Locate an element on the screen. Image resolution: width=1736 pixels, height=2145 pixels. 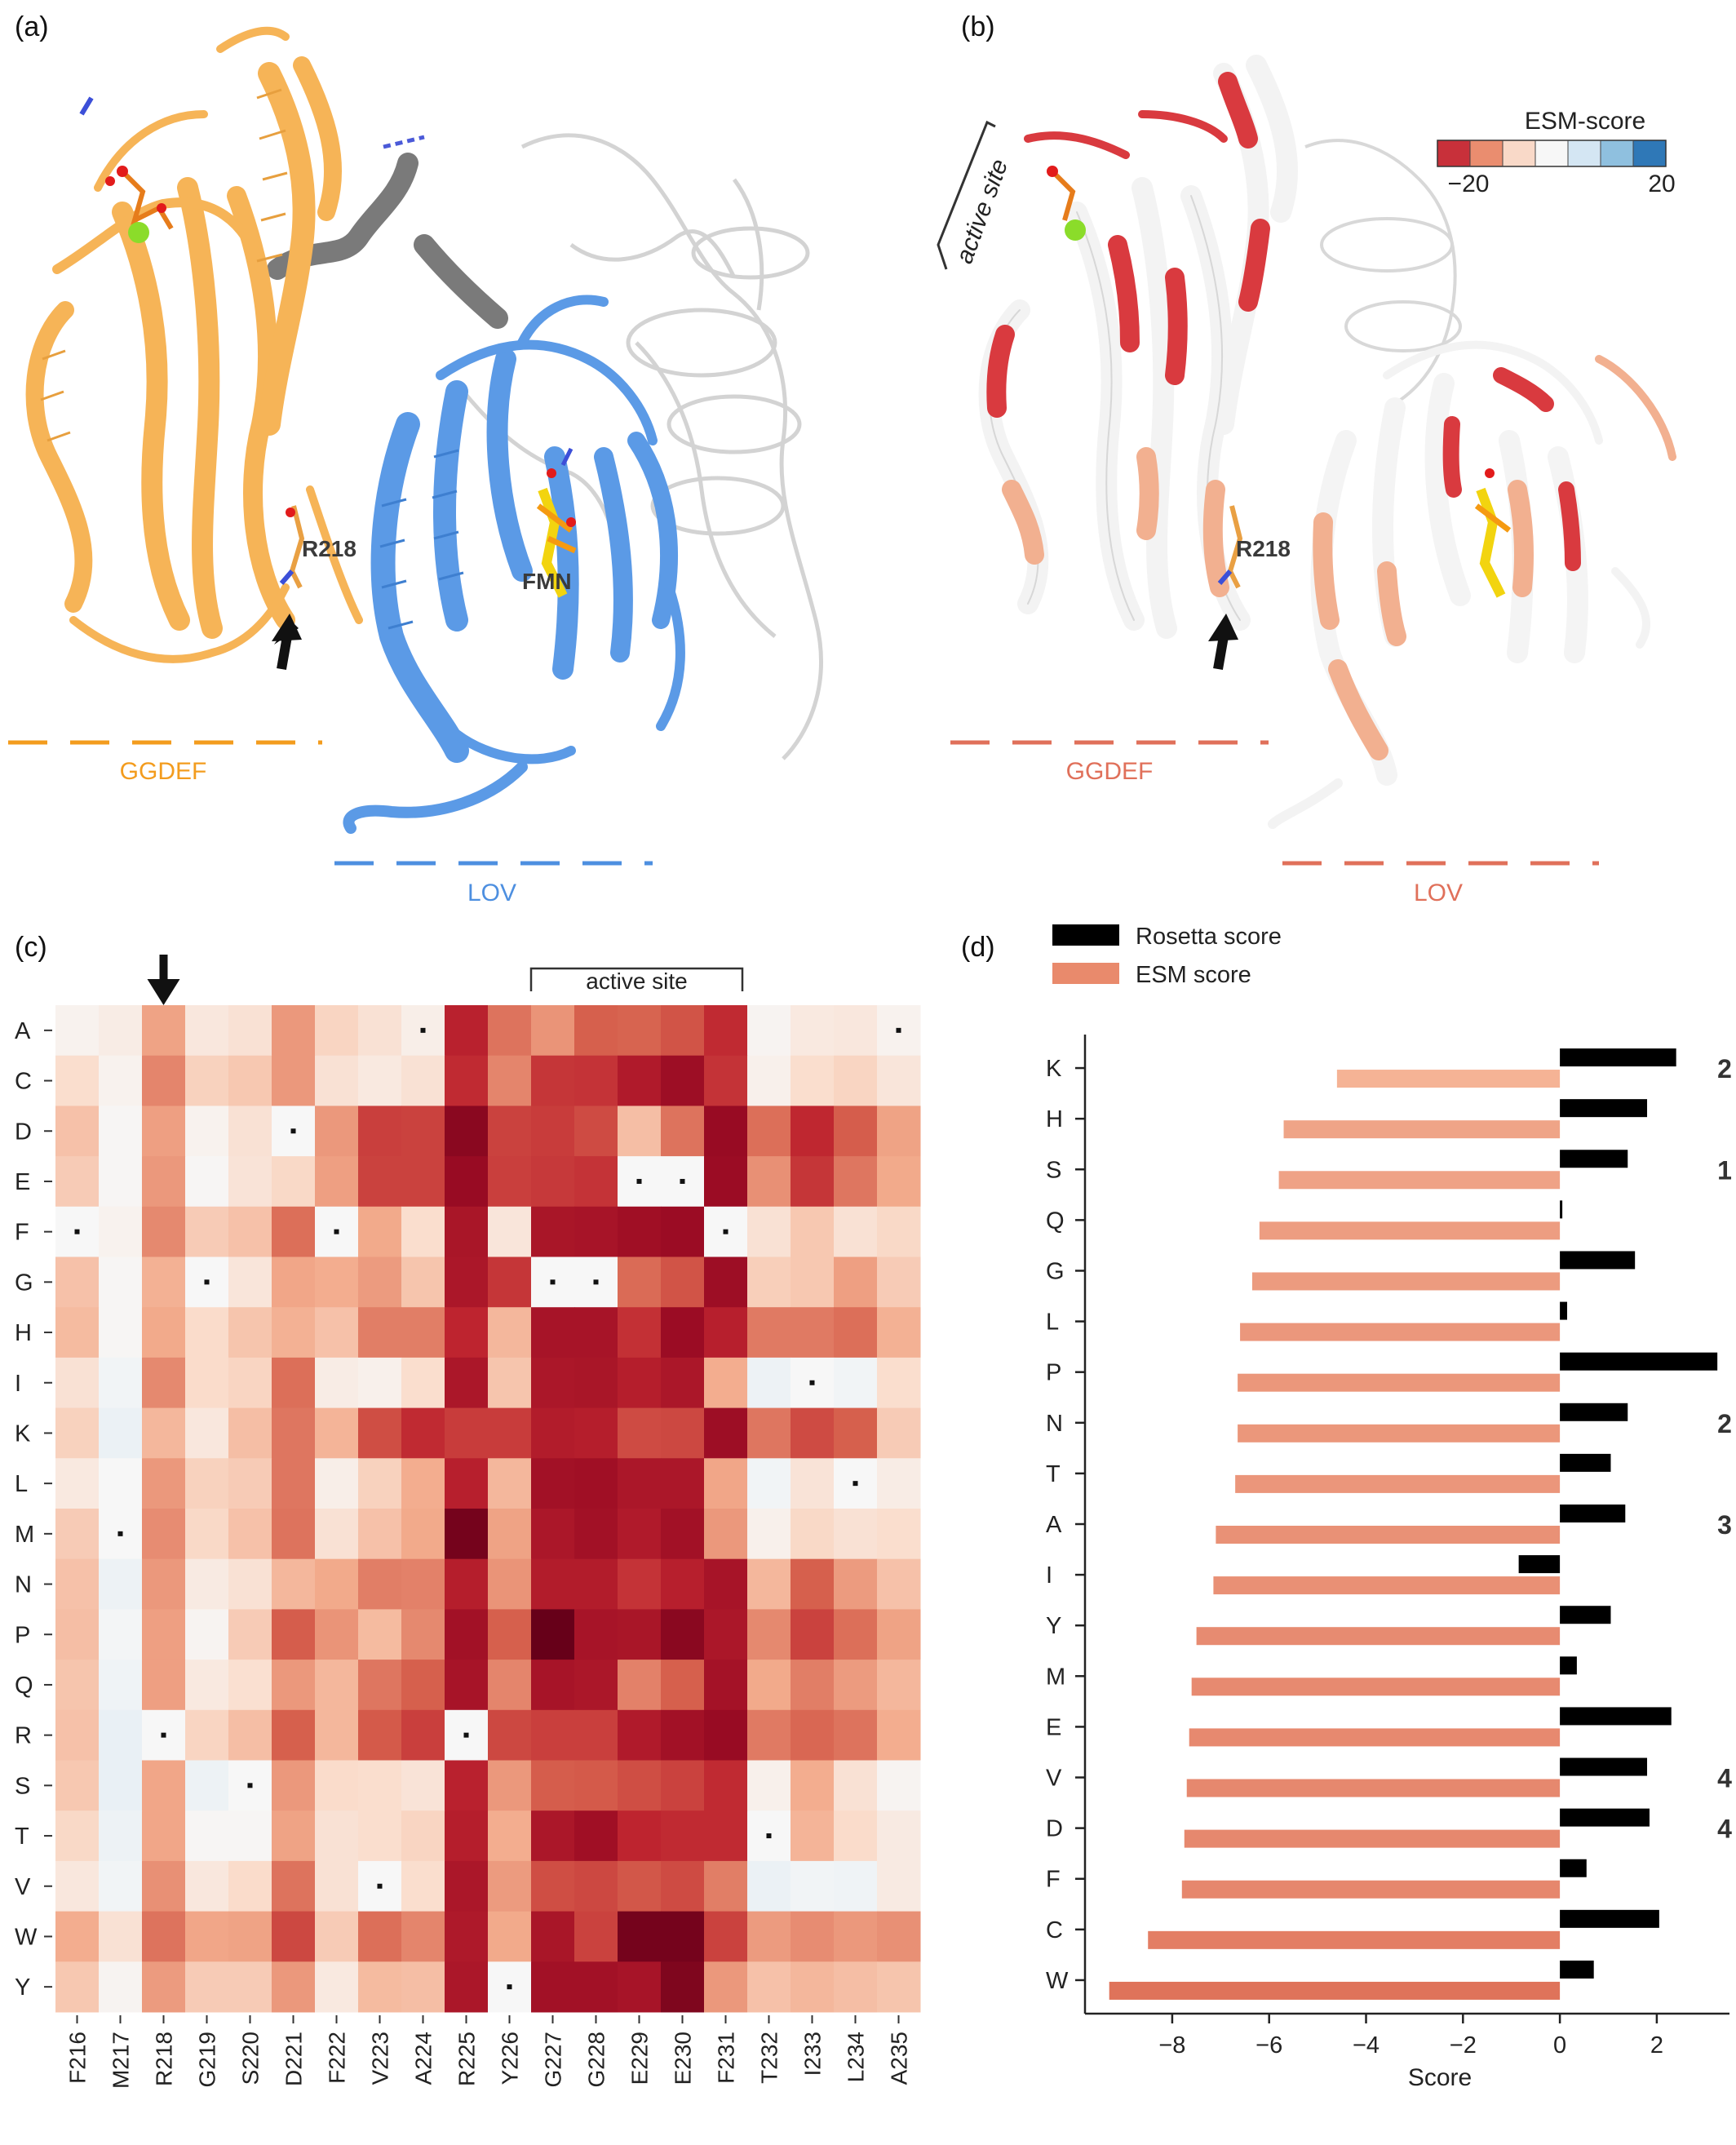
heatmap-cell-W-F231 is located at coordinates (726, 1936).